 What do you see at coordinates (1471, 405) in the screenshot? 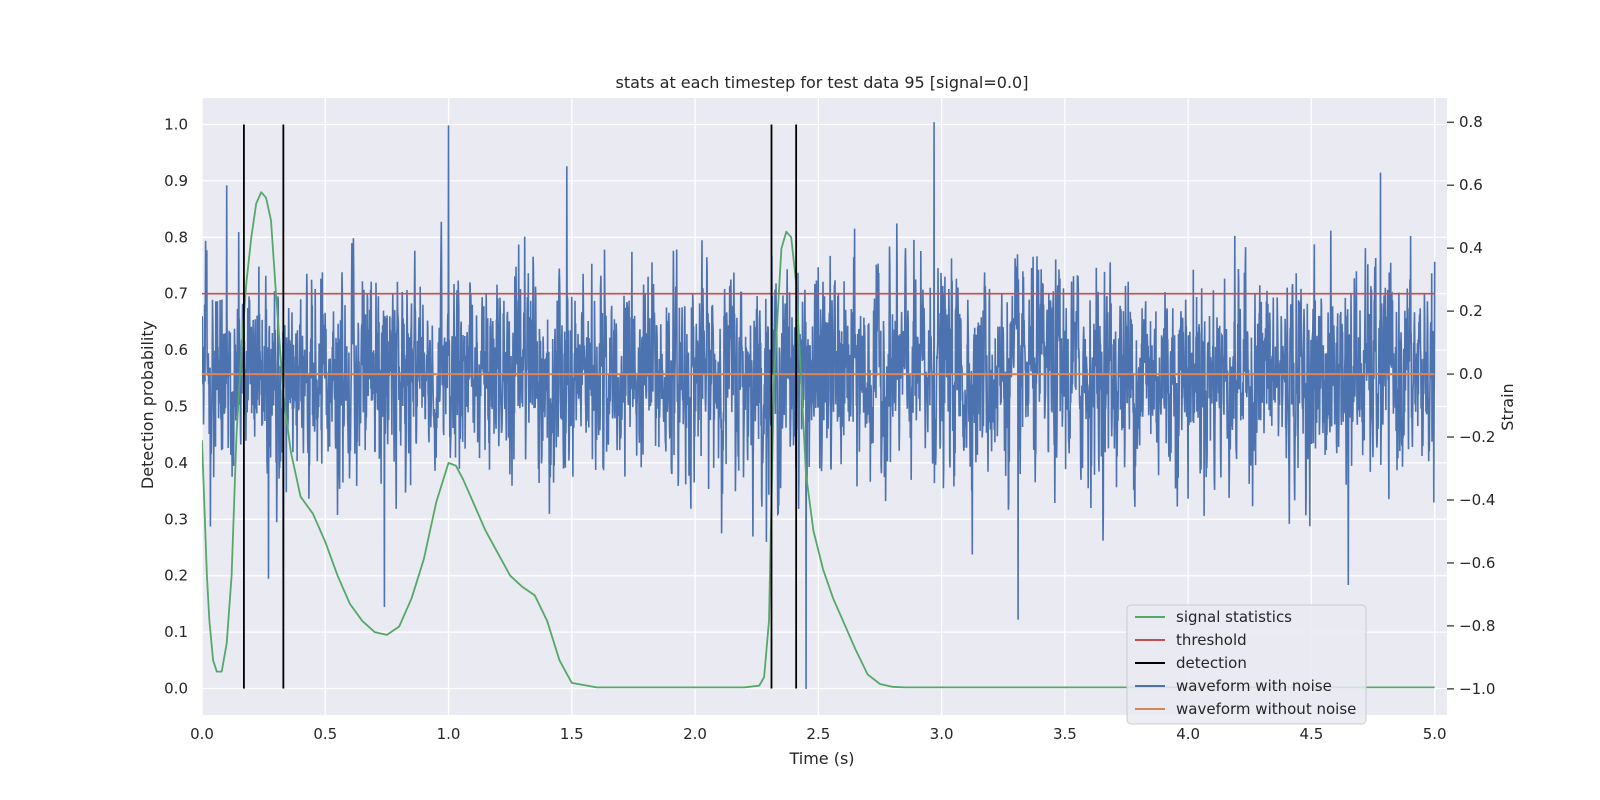
I see `y2-axis-ticks: −1.0 −0.8 −0.6 −0.4 −0.2 0.0 0.2 0.4 0.6 0.8` at bounding box center [1471, 405].